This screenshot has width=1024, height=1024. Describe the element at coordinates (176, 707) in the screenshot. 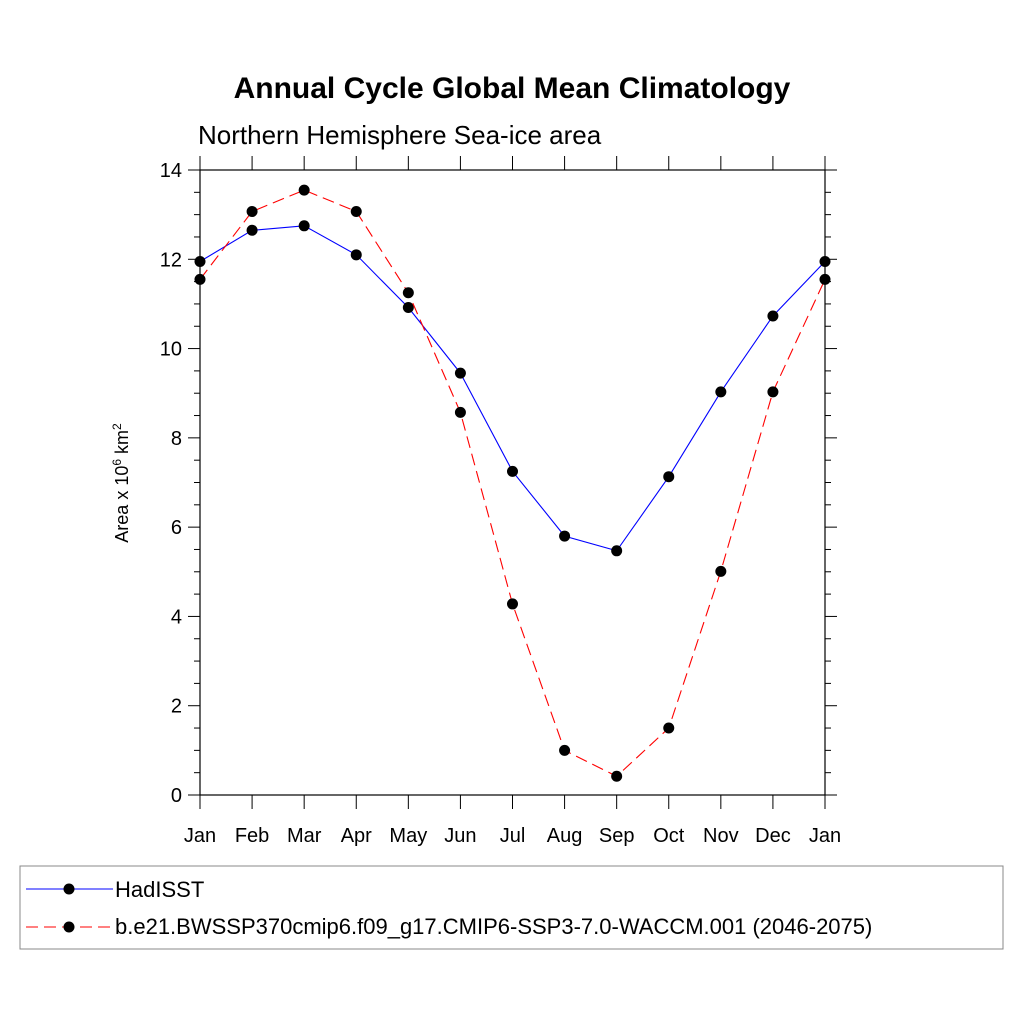

I see `y-tick-label: 2` at that location.